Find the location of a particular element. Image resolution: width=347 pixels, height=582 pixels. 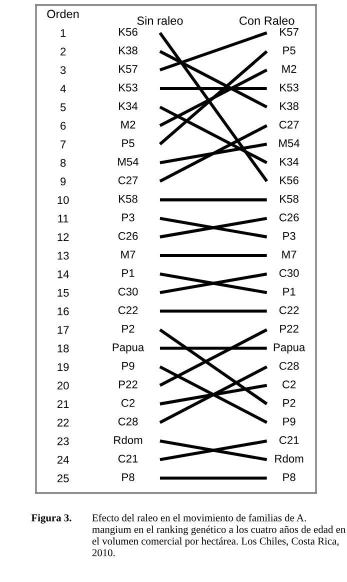

series-label: C27 is located at coordinates (289, 124).